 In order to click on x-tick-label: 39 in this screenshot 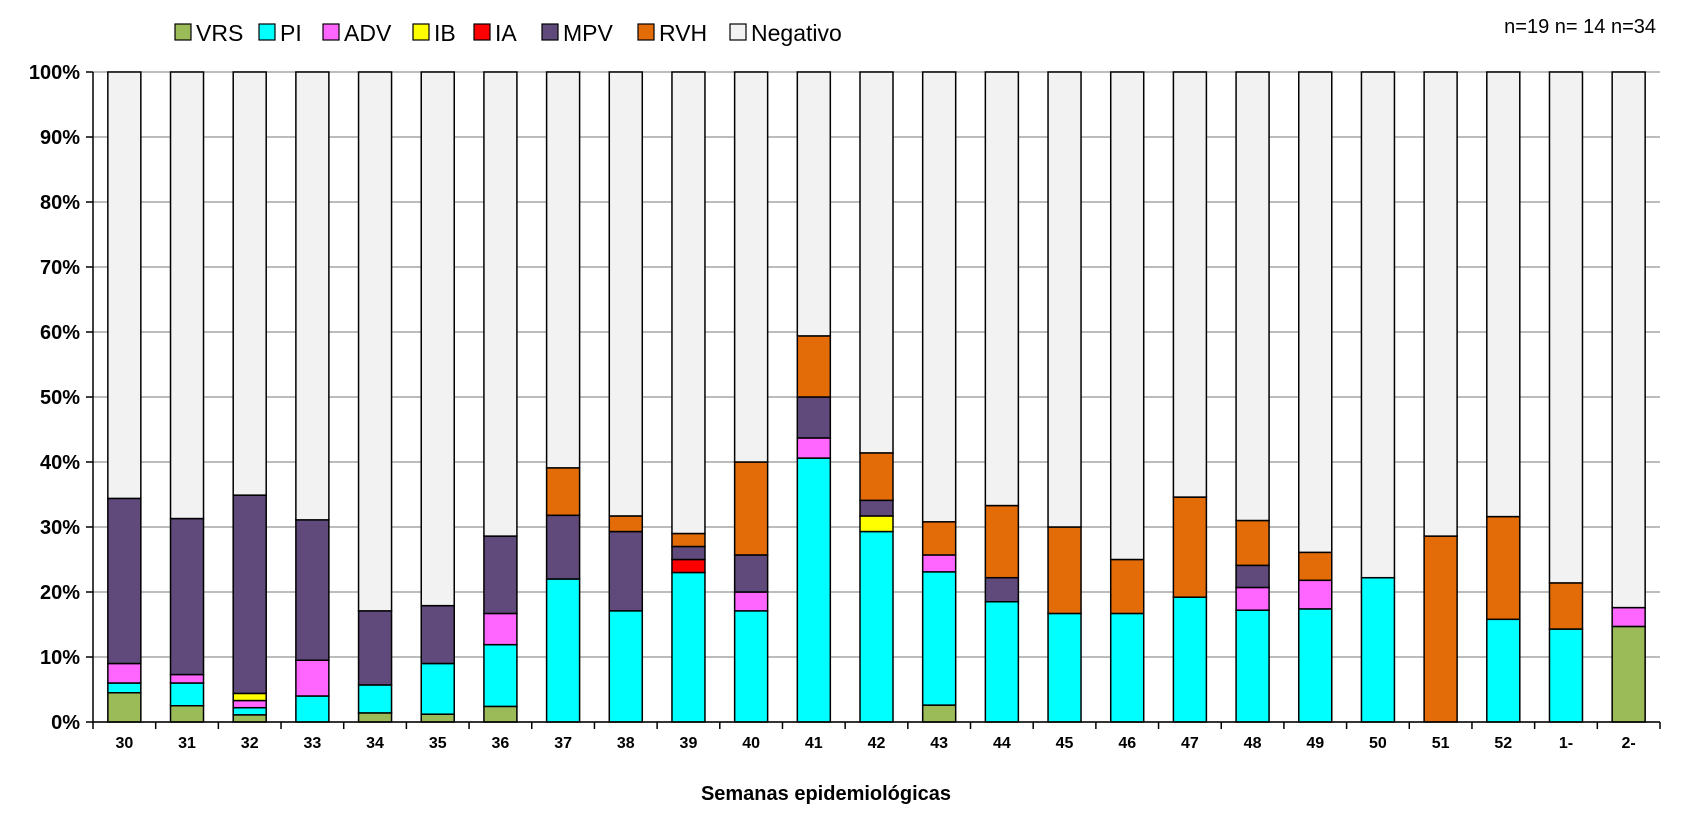, I will do `click(689, 743)`.